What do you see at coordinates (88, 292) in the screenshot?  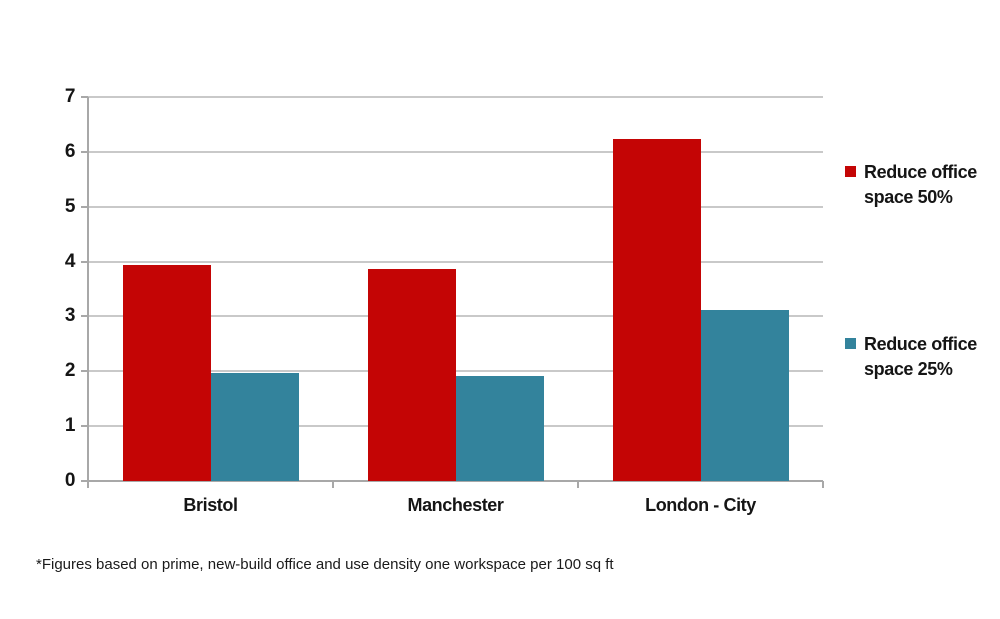 I see `y-axis-line` at bounding box center [88, 292].